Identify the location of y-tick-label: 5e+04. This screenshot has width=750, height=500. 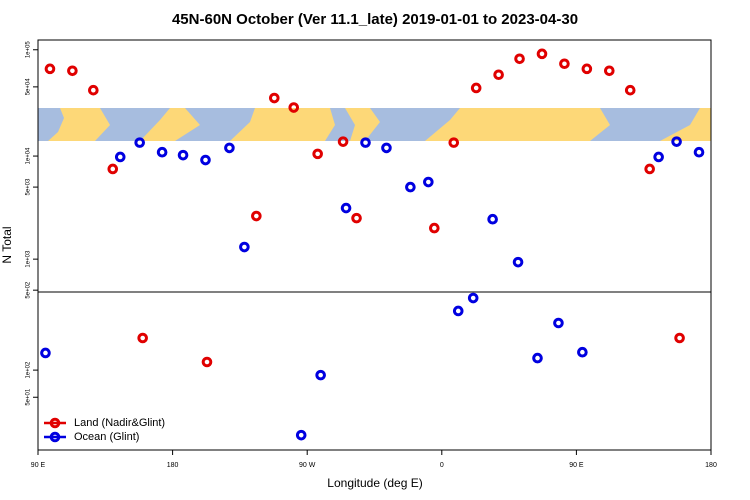
(29, 87).